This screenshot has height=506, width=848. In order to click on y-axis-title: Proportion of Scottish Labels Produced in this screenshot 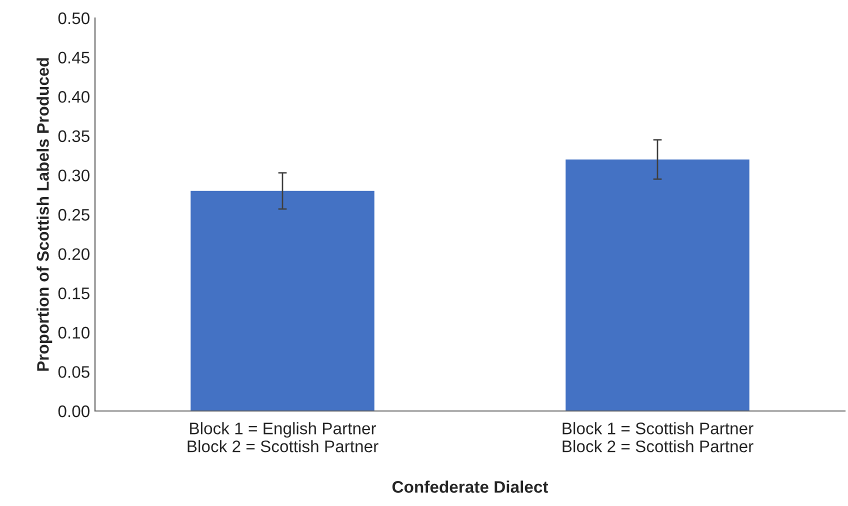, I will do `click(44, 214)`.